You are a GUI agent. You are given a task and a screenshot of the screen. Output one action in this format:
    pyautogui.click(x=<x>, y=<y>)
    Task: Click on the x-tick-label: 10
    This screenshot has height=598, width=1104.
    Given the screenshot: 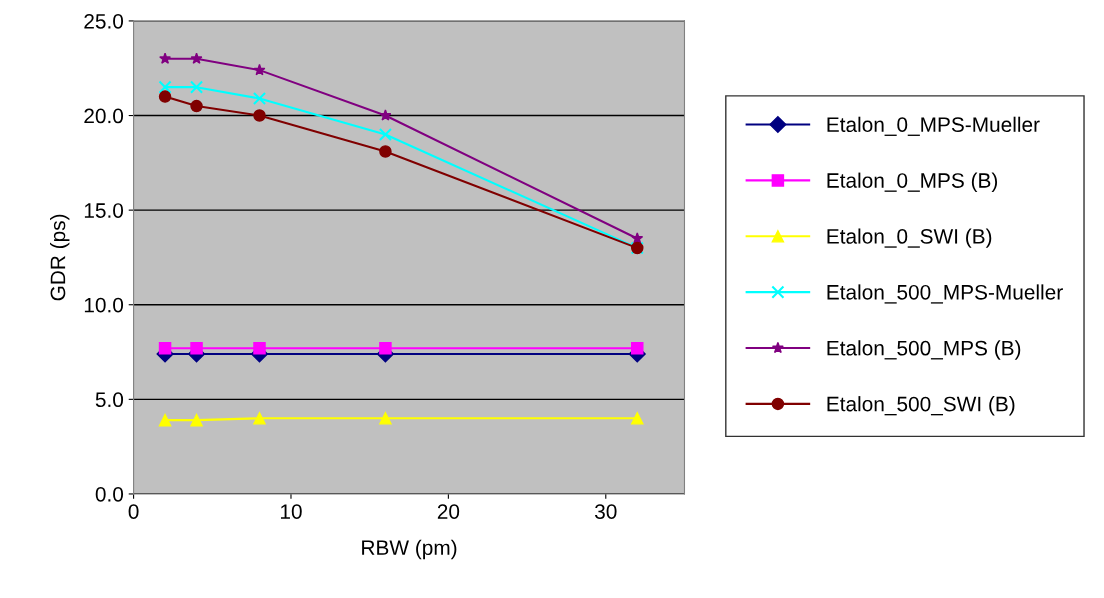 What is the action you would take?
    pyautogui.click(x=291, y=511)
    